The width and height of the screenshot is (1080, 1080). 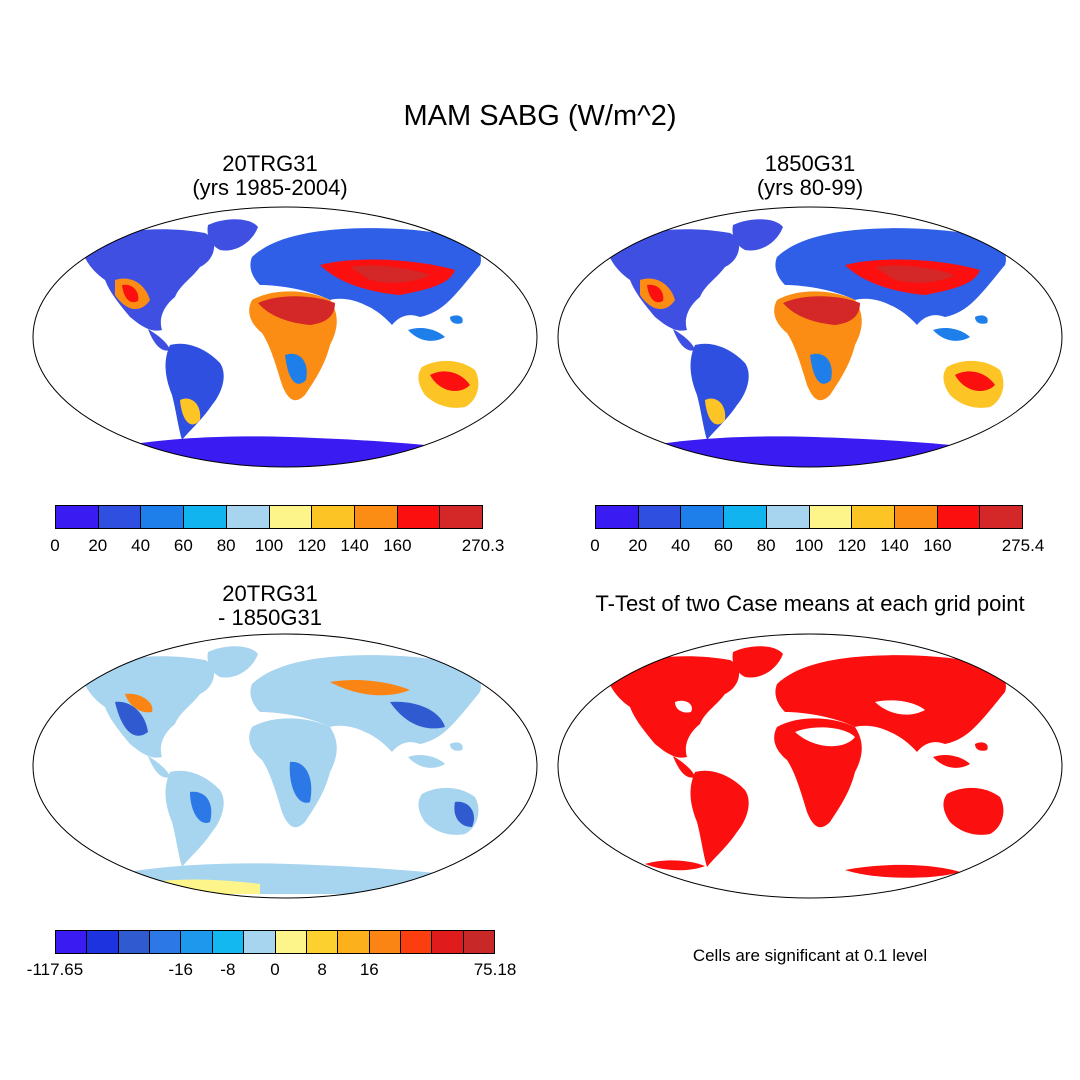 I want to click on map-top-right, so click(x=810, y=337).